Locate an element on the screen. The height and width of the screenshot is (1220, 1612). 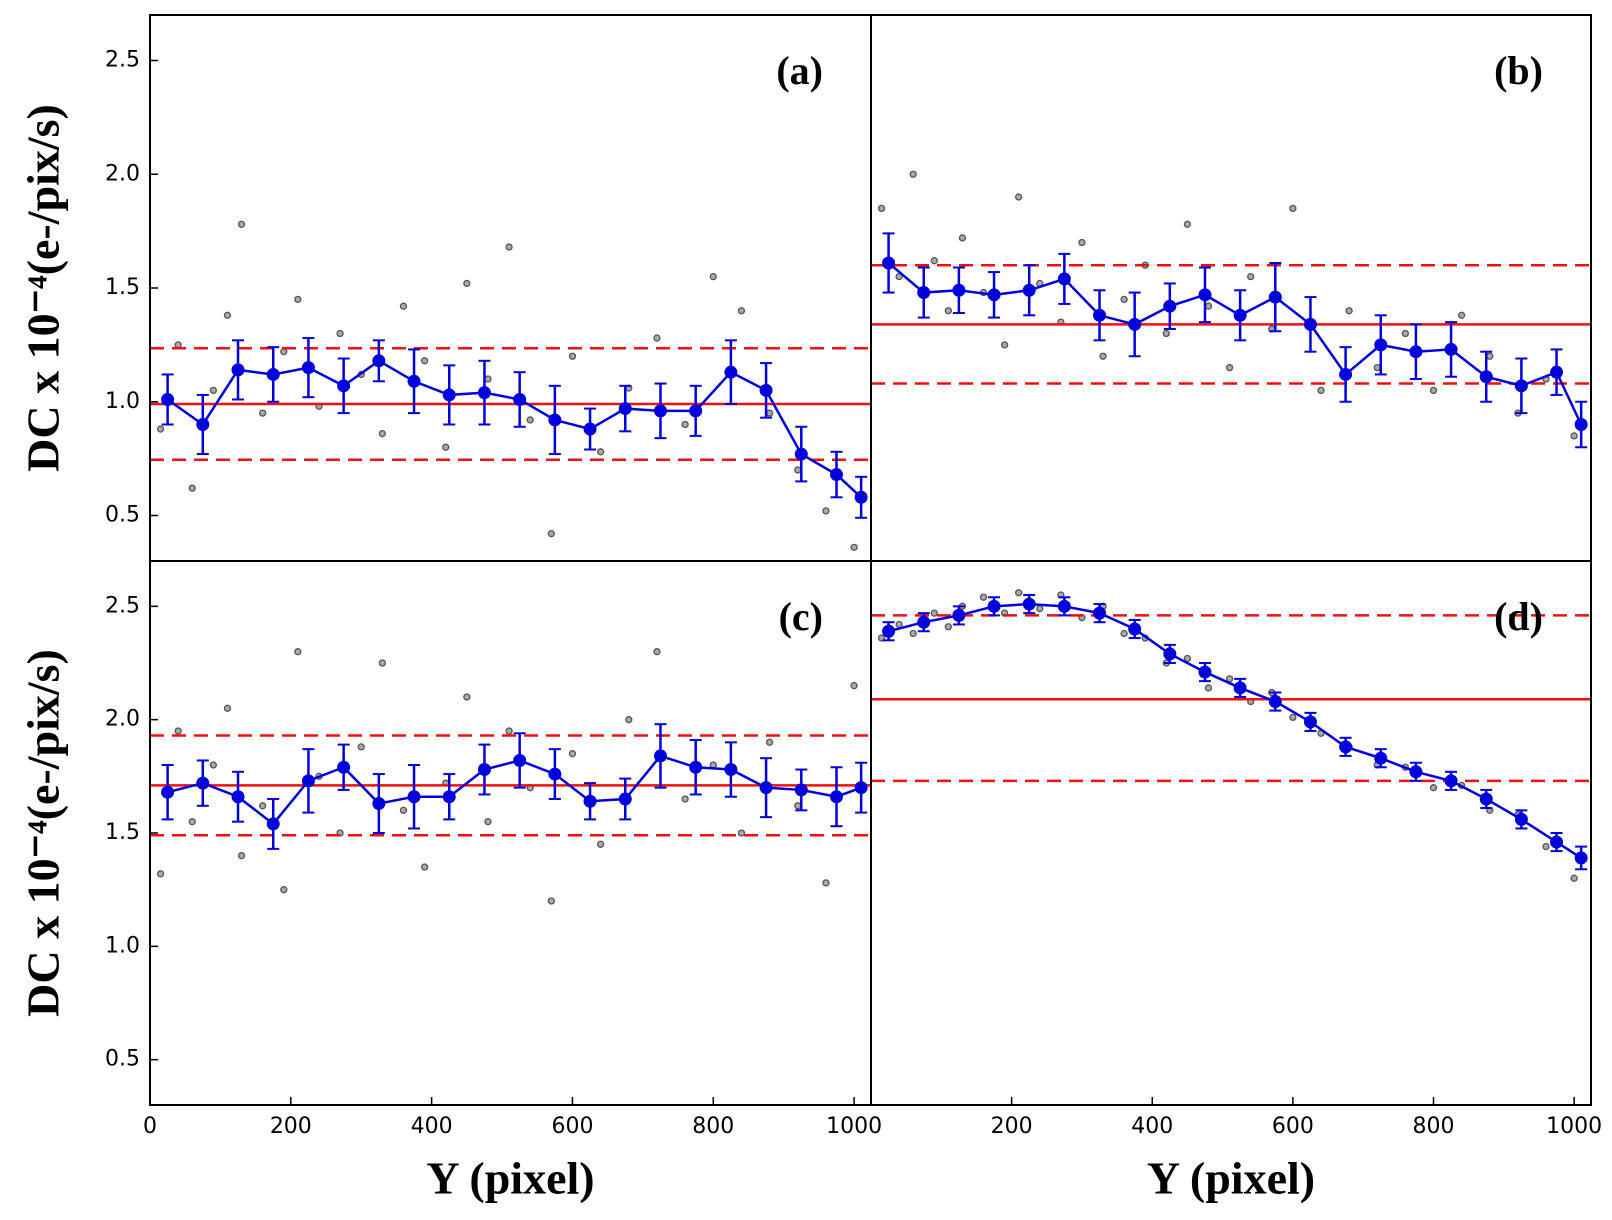
y-tick-label: 2.0 is located at coordinates (122, 173).